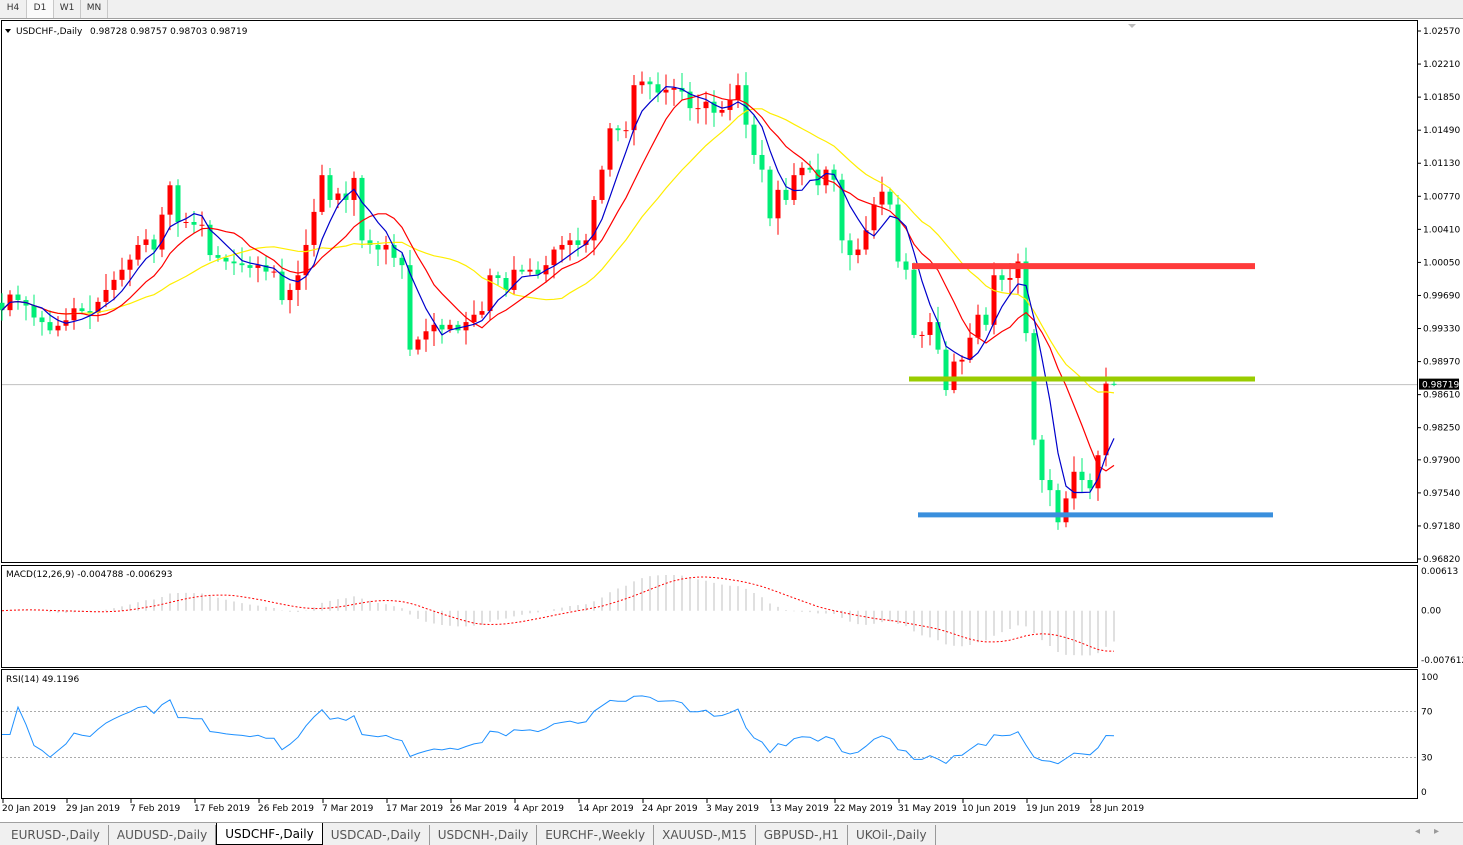 This screenshot has height=845, width=1463. What do you see at coordinates (596, 835) in the screenshot?
I see `tab-eurchf: EURCHF-,Weekly` at bounding box center [596, 835].